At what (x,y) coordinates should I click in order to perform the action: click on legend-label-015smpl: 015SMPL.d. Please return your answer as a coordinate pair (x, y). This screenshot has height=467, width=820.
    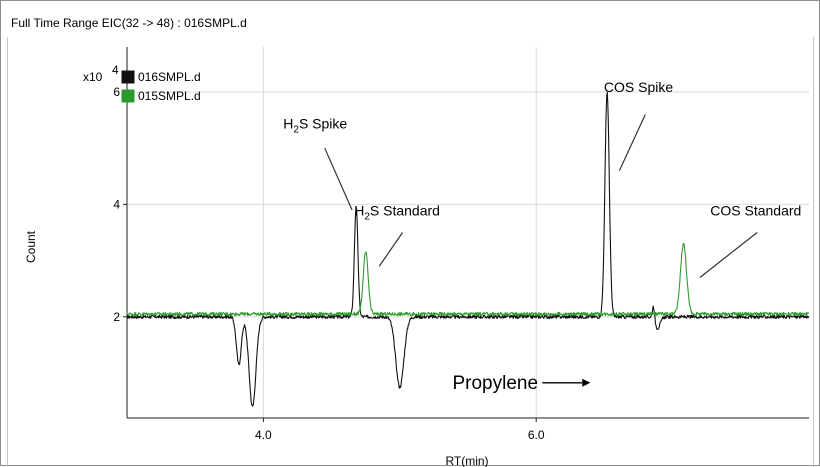
    Looking at the image, I should click on (169, 96).